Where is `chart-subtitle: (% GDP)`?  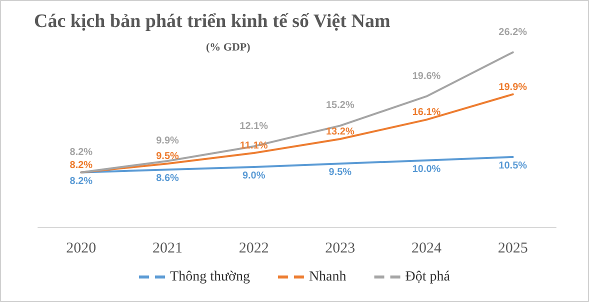 chart-subtitle: (% GDP) is located at coordinates (228, 48).